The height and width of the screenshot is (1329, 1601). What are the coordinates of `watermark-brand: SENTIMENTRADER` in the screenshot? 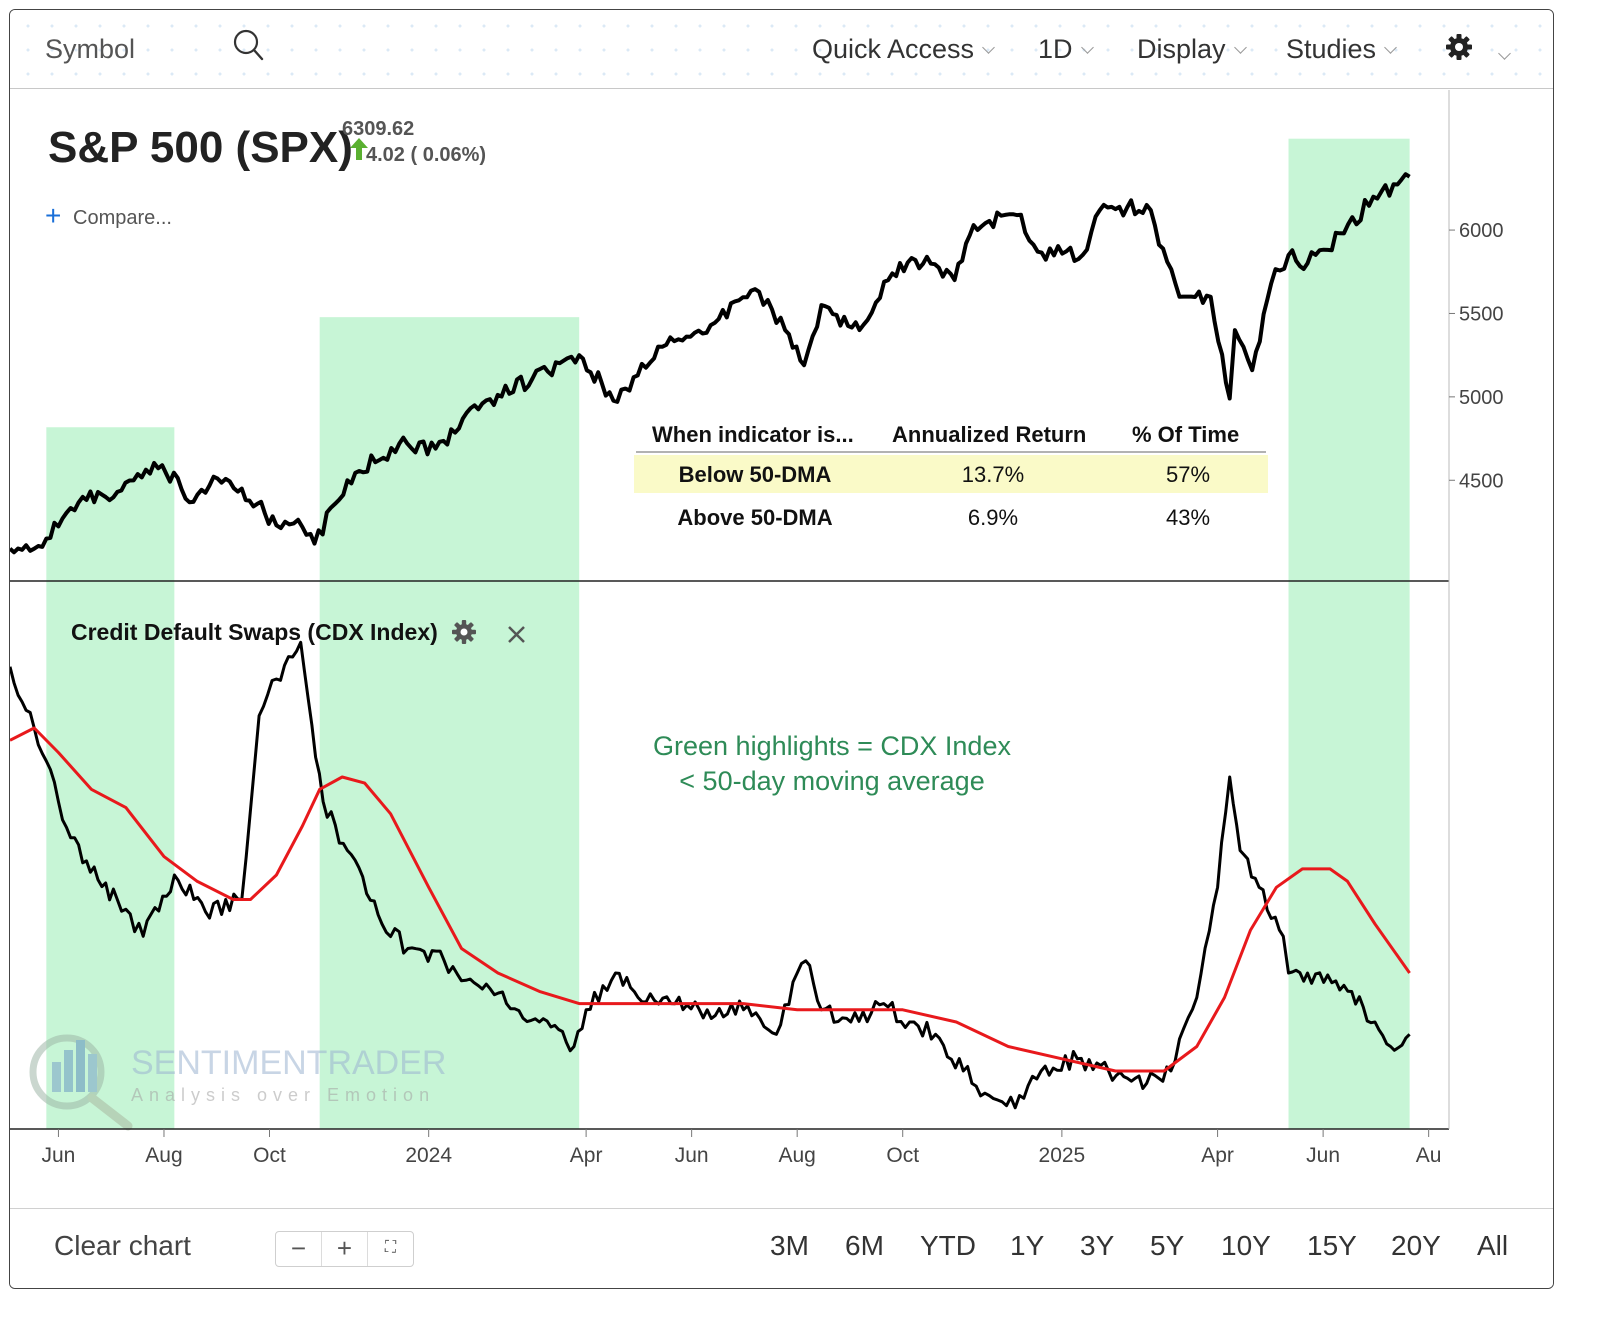 It's located at (288, 1063).